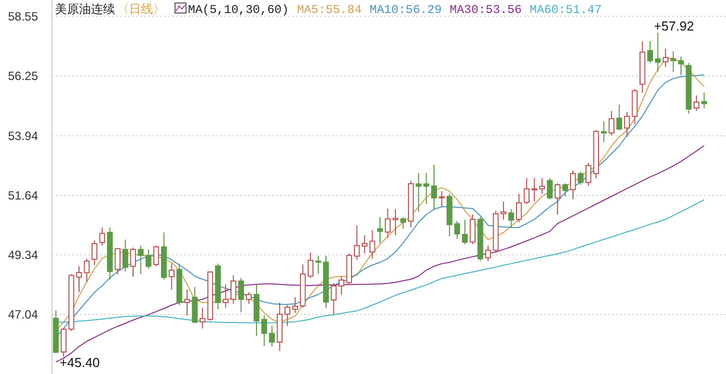  Describe the element at coordinates (329, 10) in the screenshot. I see `text: MA5:55.84` at that location.